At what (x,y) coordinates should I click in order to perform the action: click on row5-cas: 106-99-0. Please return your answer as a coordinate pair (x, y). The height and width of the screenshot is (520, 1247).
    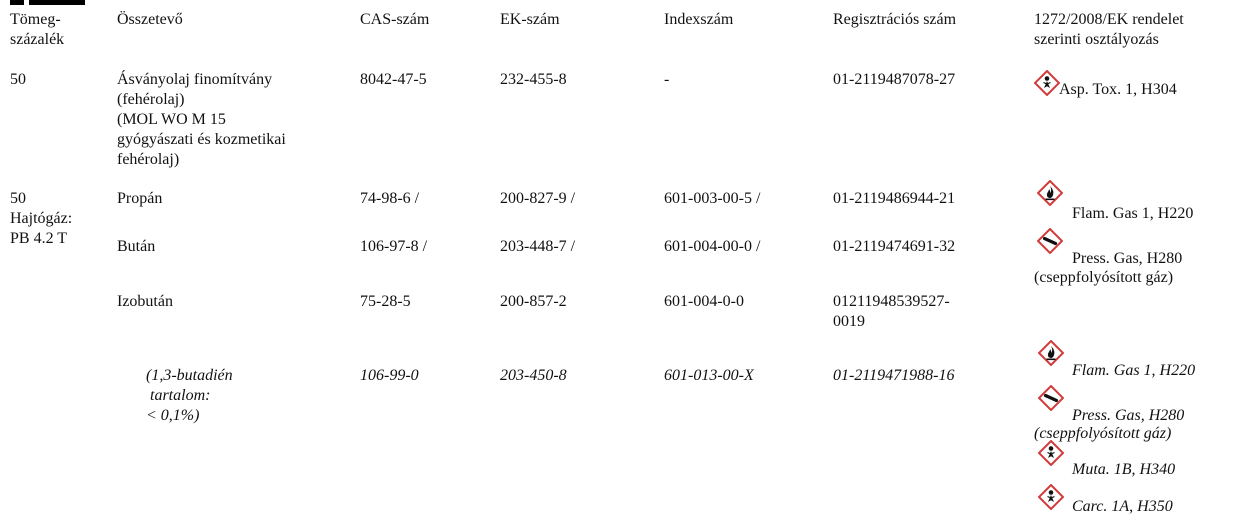
    Looking at the image, I should click on (389, 375).